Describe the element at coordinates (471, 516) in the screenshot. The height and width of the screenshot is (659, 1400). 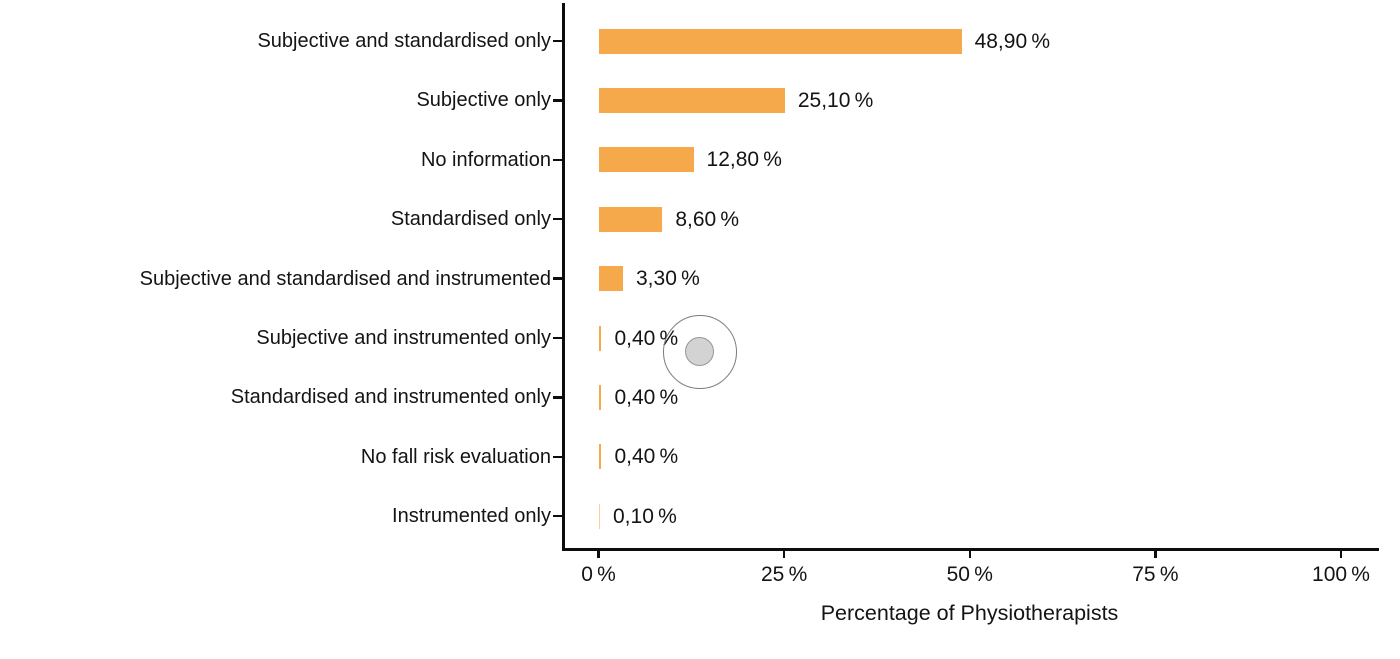
I see `category-label: Instrumented only` at that location.